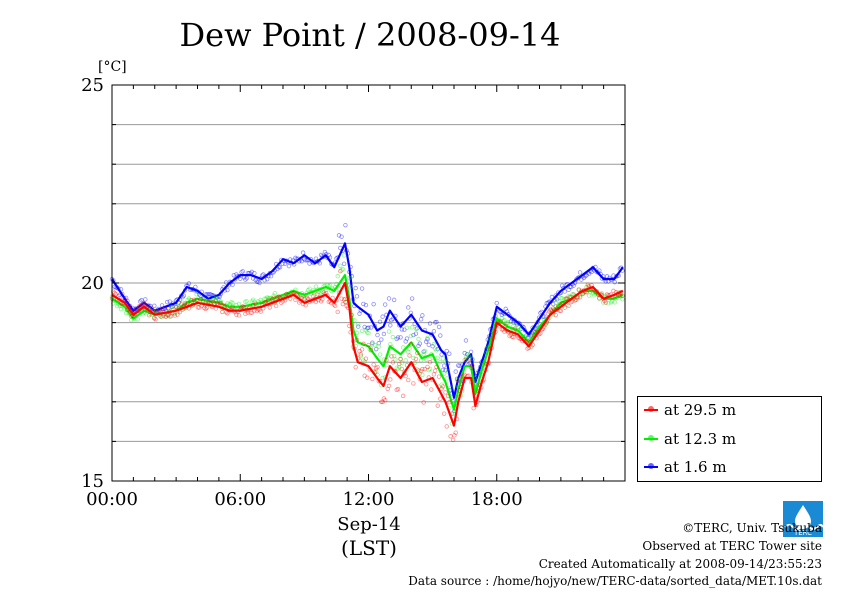 This screenshot has width=842, height=595. Describe the element at coordinates (732, 546) in the screenshot. I see `footer-observed: Observed at TERC Tower site` at that location.